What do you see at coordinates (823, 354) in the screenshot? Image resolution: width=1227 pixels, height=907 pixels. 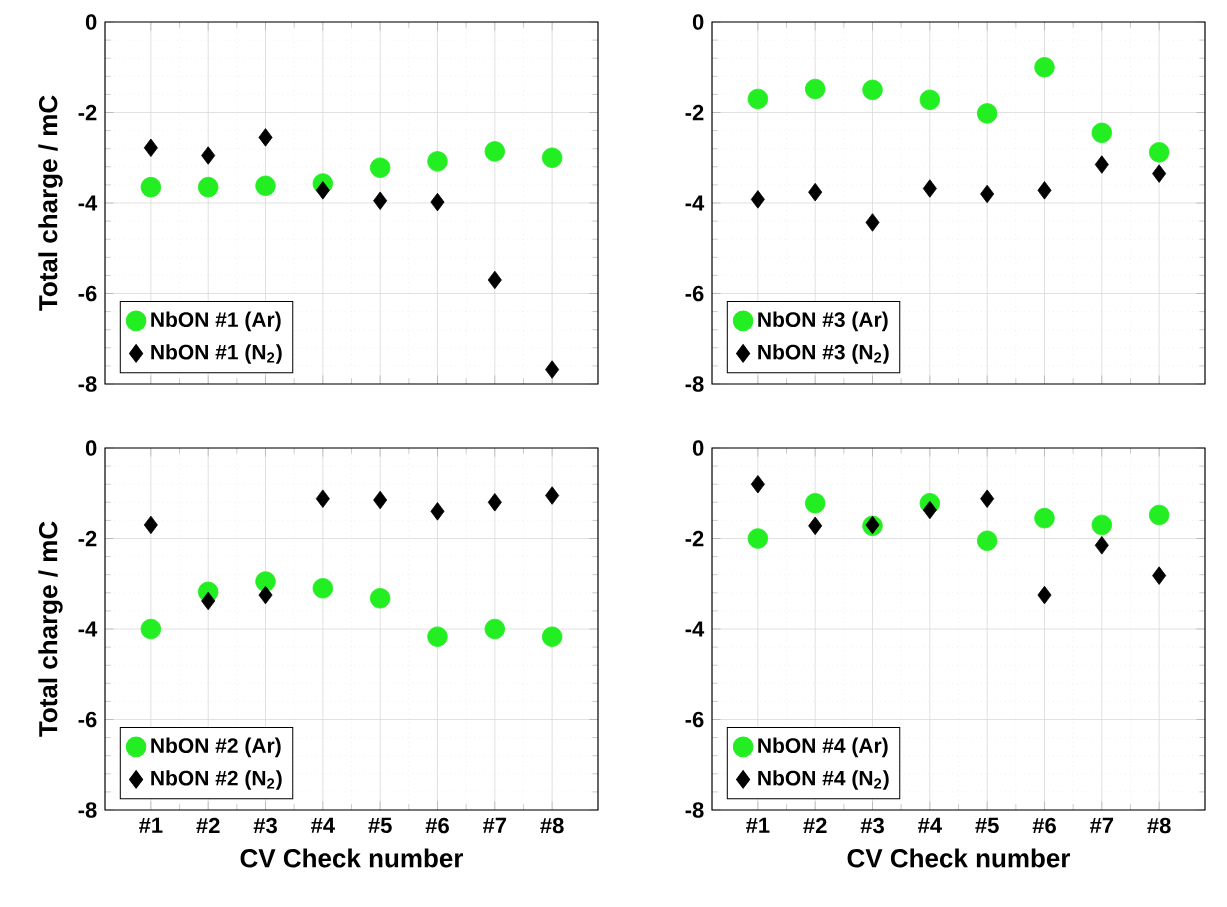 I see `legend-label: NbON #3 (N$_{2}$)` at bounding box center [823, 354].